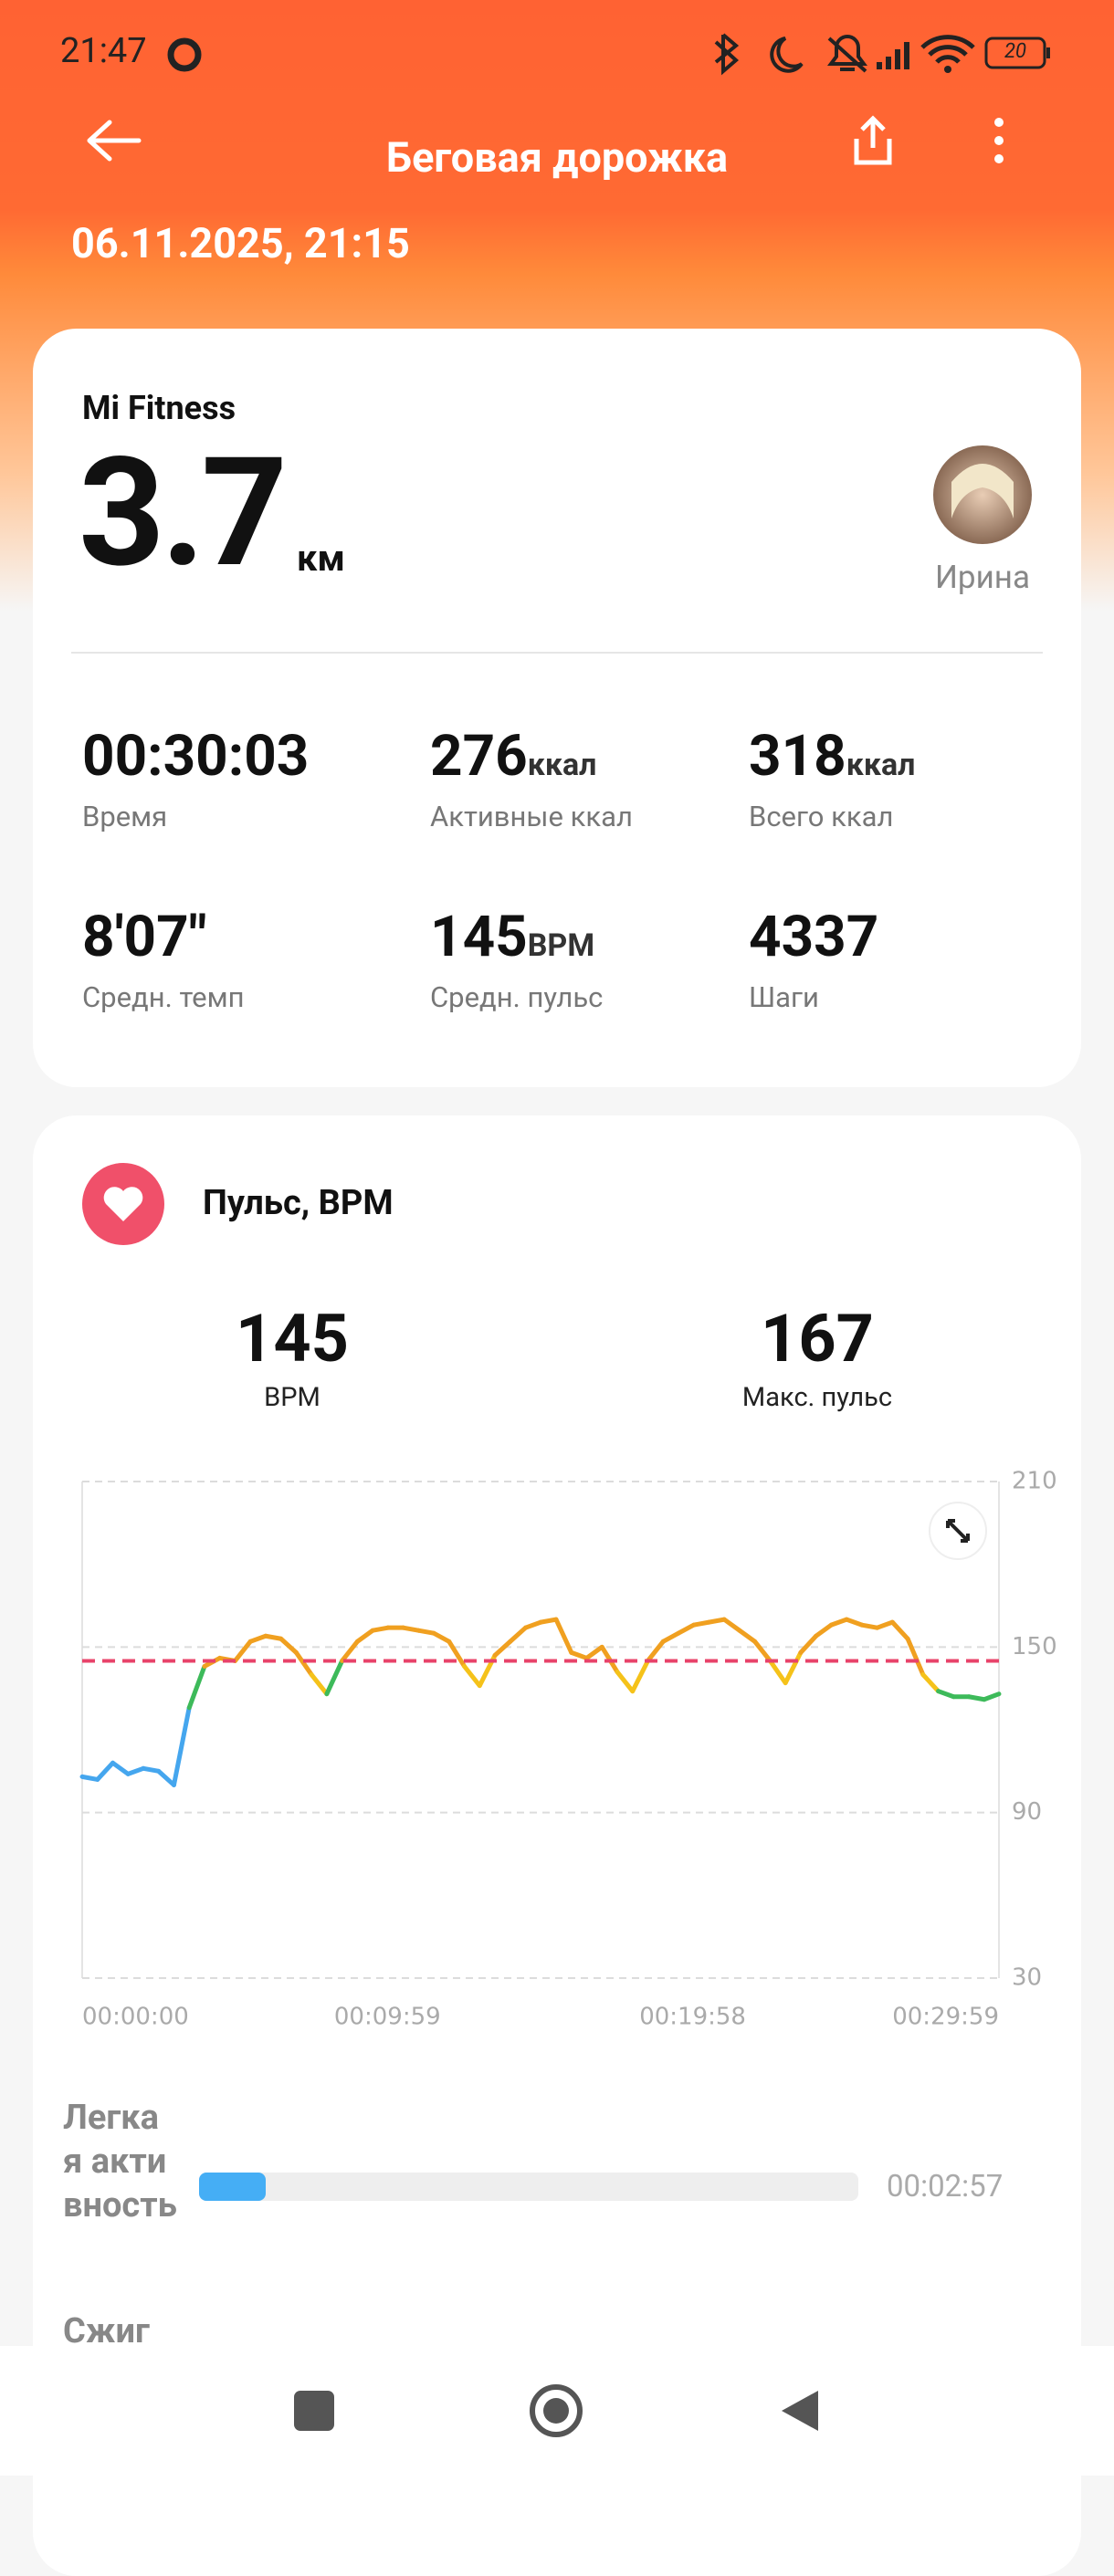 This screenshot has height=2576, width=1114. I want to click on avg-pulse: 145, so click(292, 1338).